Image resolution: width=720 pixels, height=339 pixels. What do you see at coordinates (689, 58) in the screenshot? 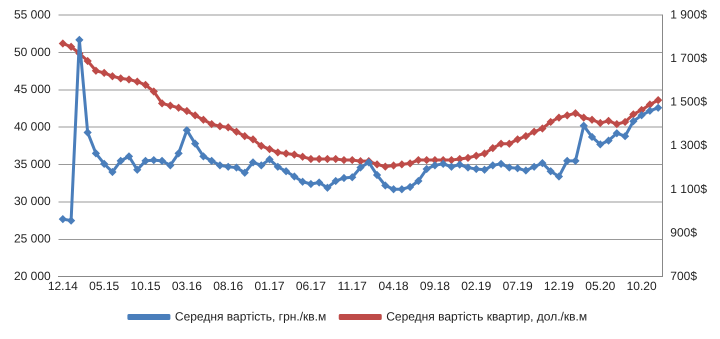
I see `y2-tick-label: 1 700$` at bounding box center [689, 58].